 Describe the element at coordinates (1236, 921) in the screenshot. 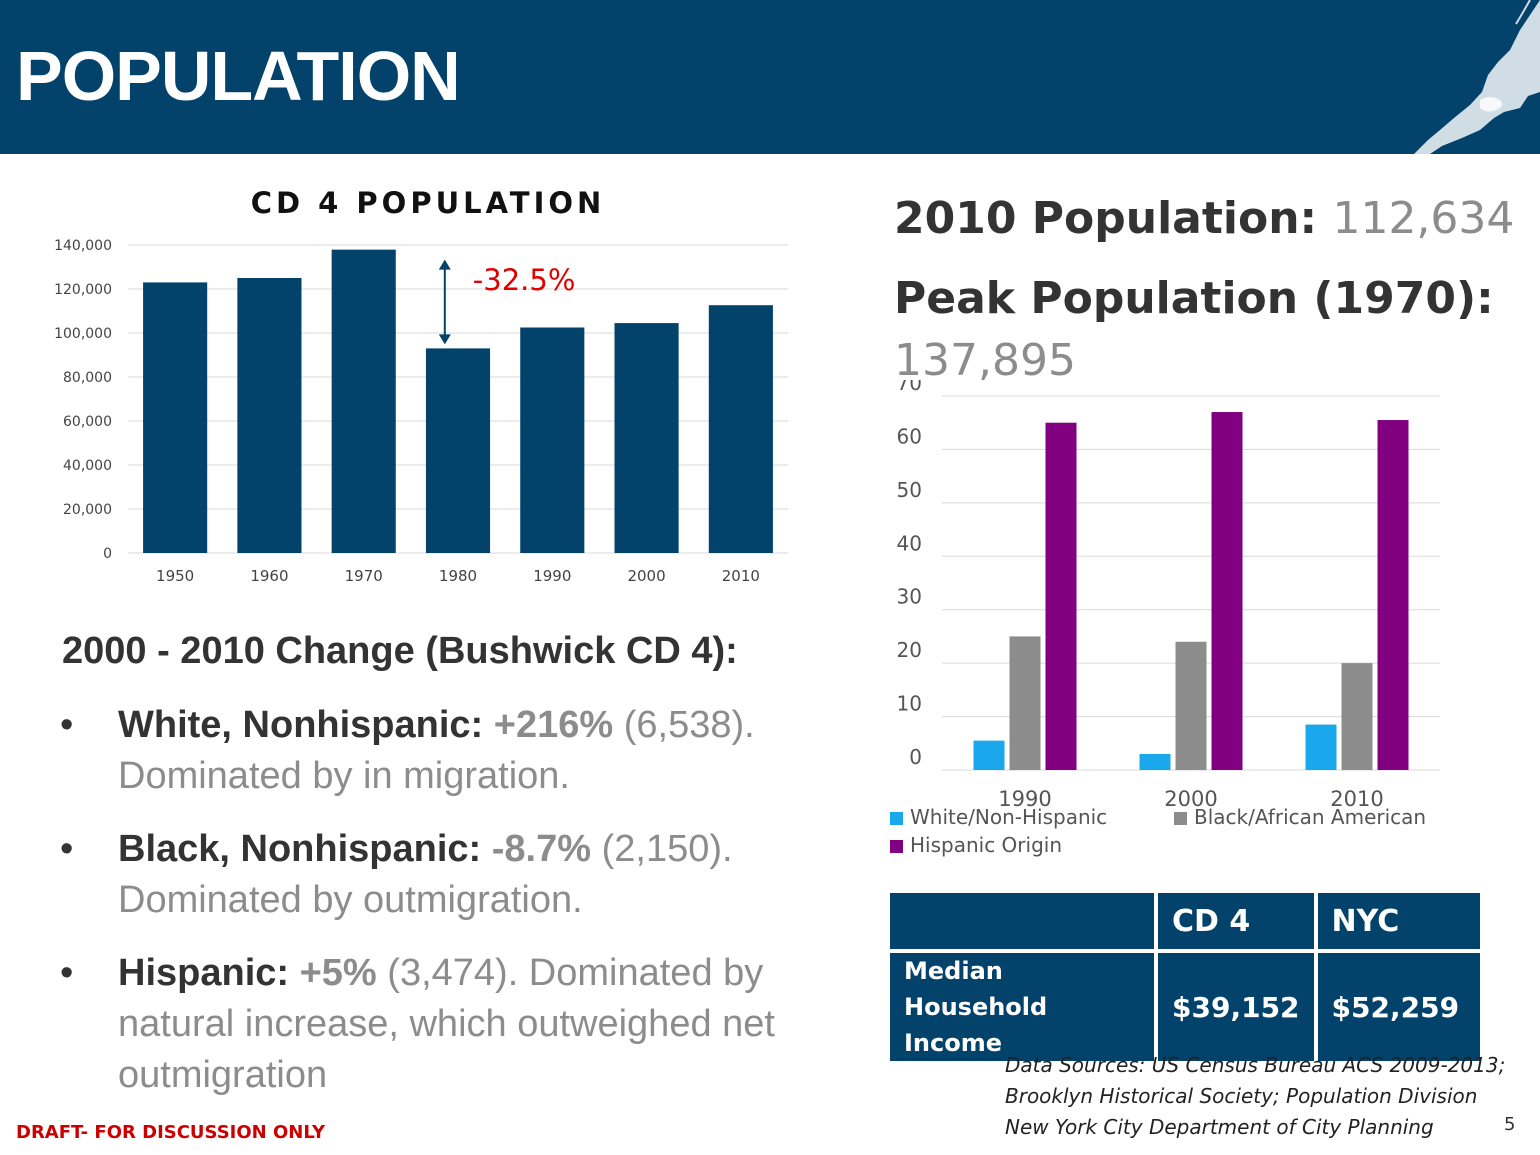

I see `table-header-cd4: CD 4` at that location.